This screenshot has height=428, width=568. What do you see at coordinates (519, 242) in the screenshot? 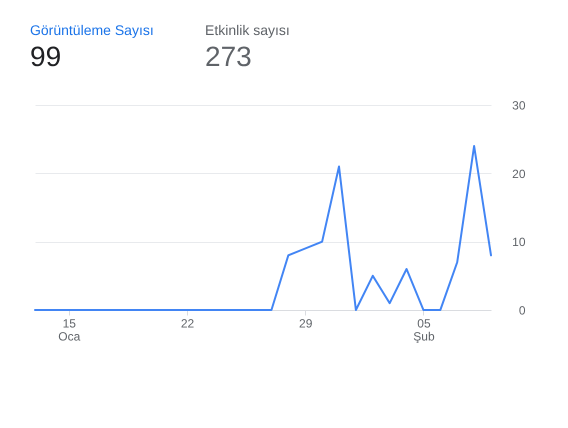
I see `y-tick-label: 10` at bounding box center [519, 242].